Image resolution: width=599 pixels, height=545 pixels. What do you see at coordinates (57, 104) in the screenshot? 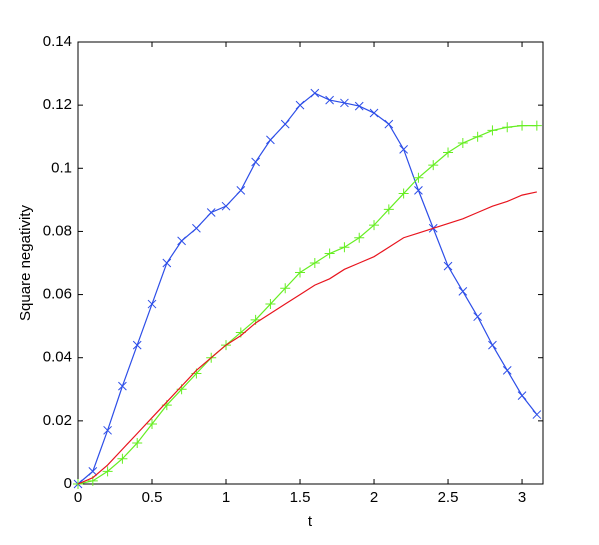
I see `y-tick-label: 0.12` at bounding box center [57, 104].